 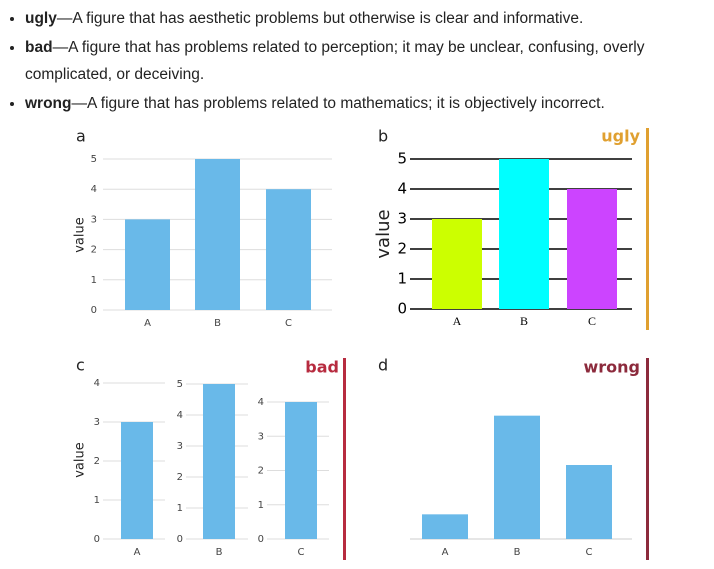 I want to click on panel-label: d, so click(x=383, y=365).